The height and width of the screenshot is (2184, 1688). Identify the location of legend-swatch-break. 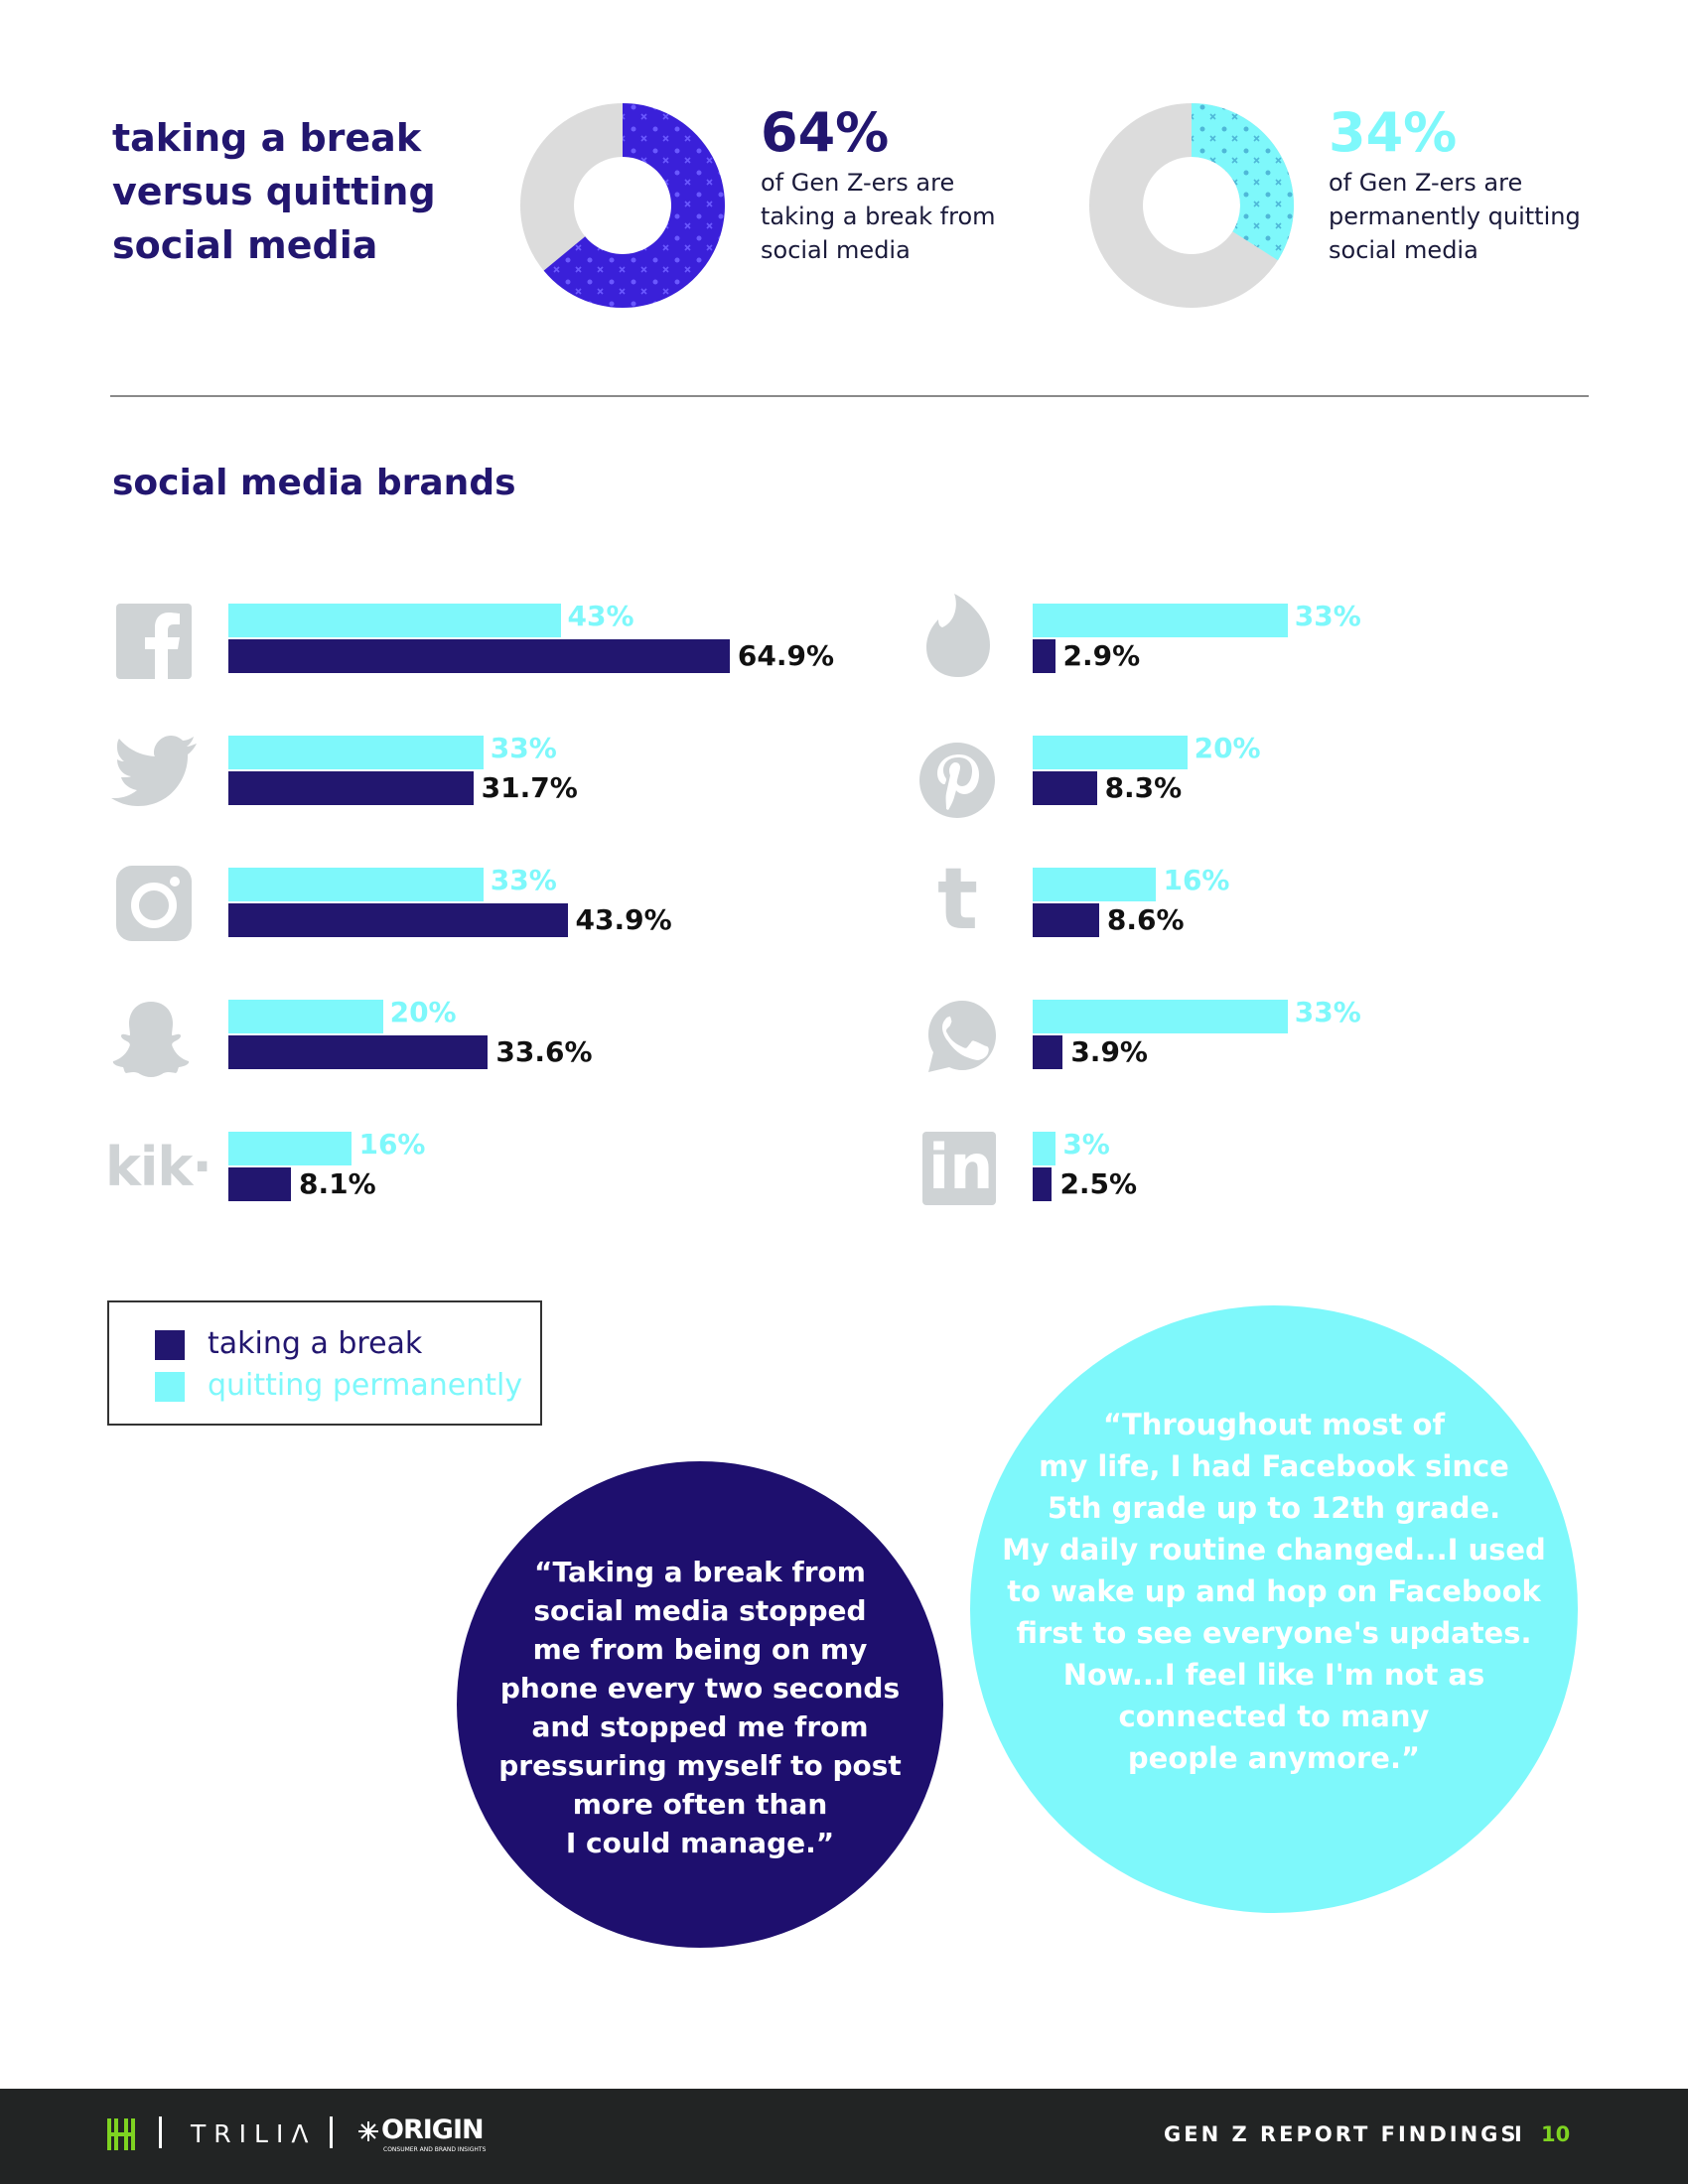
(170, 1345).